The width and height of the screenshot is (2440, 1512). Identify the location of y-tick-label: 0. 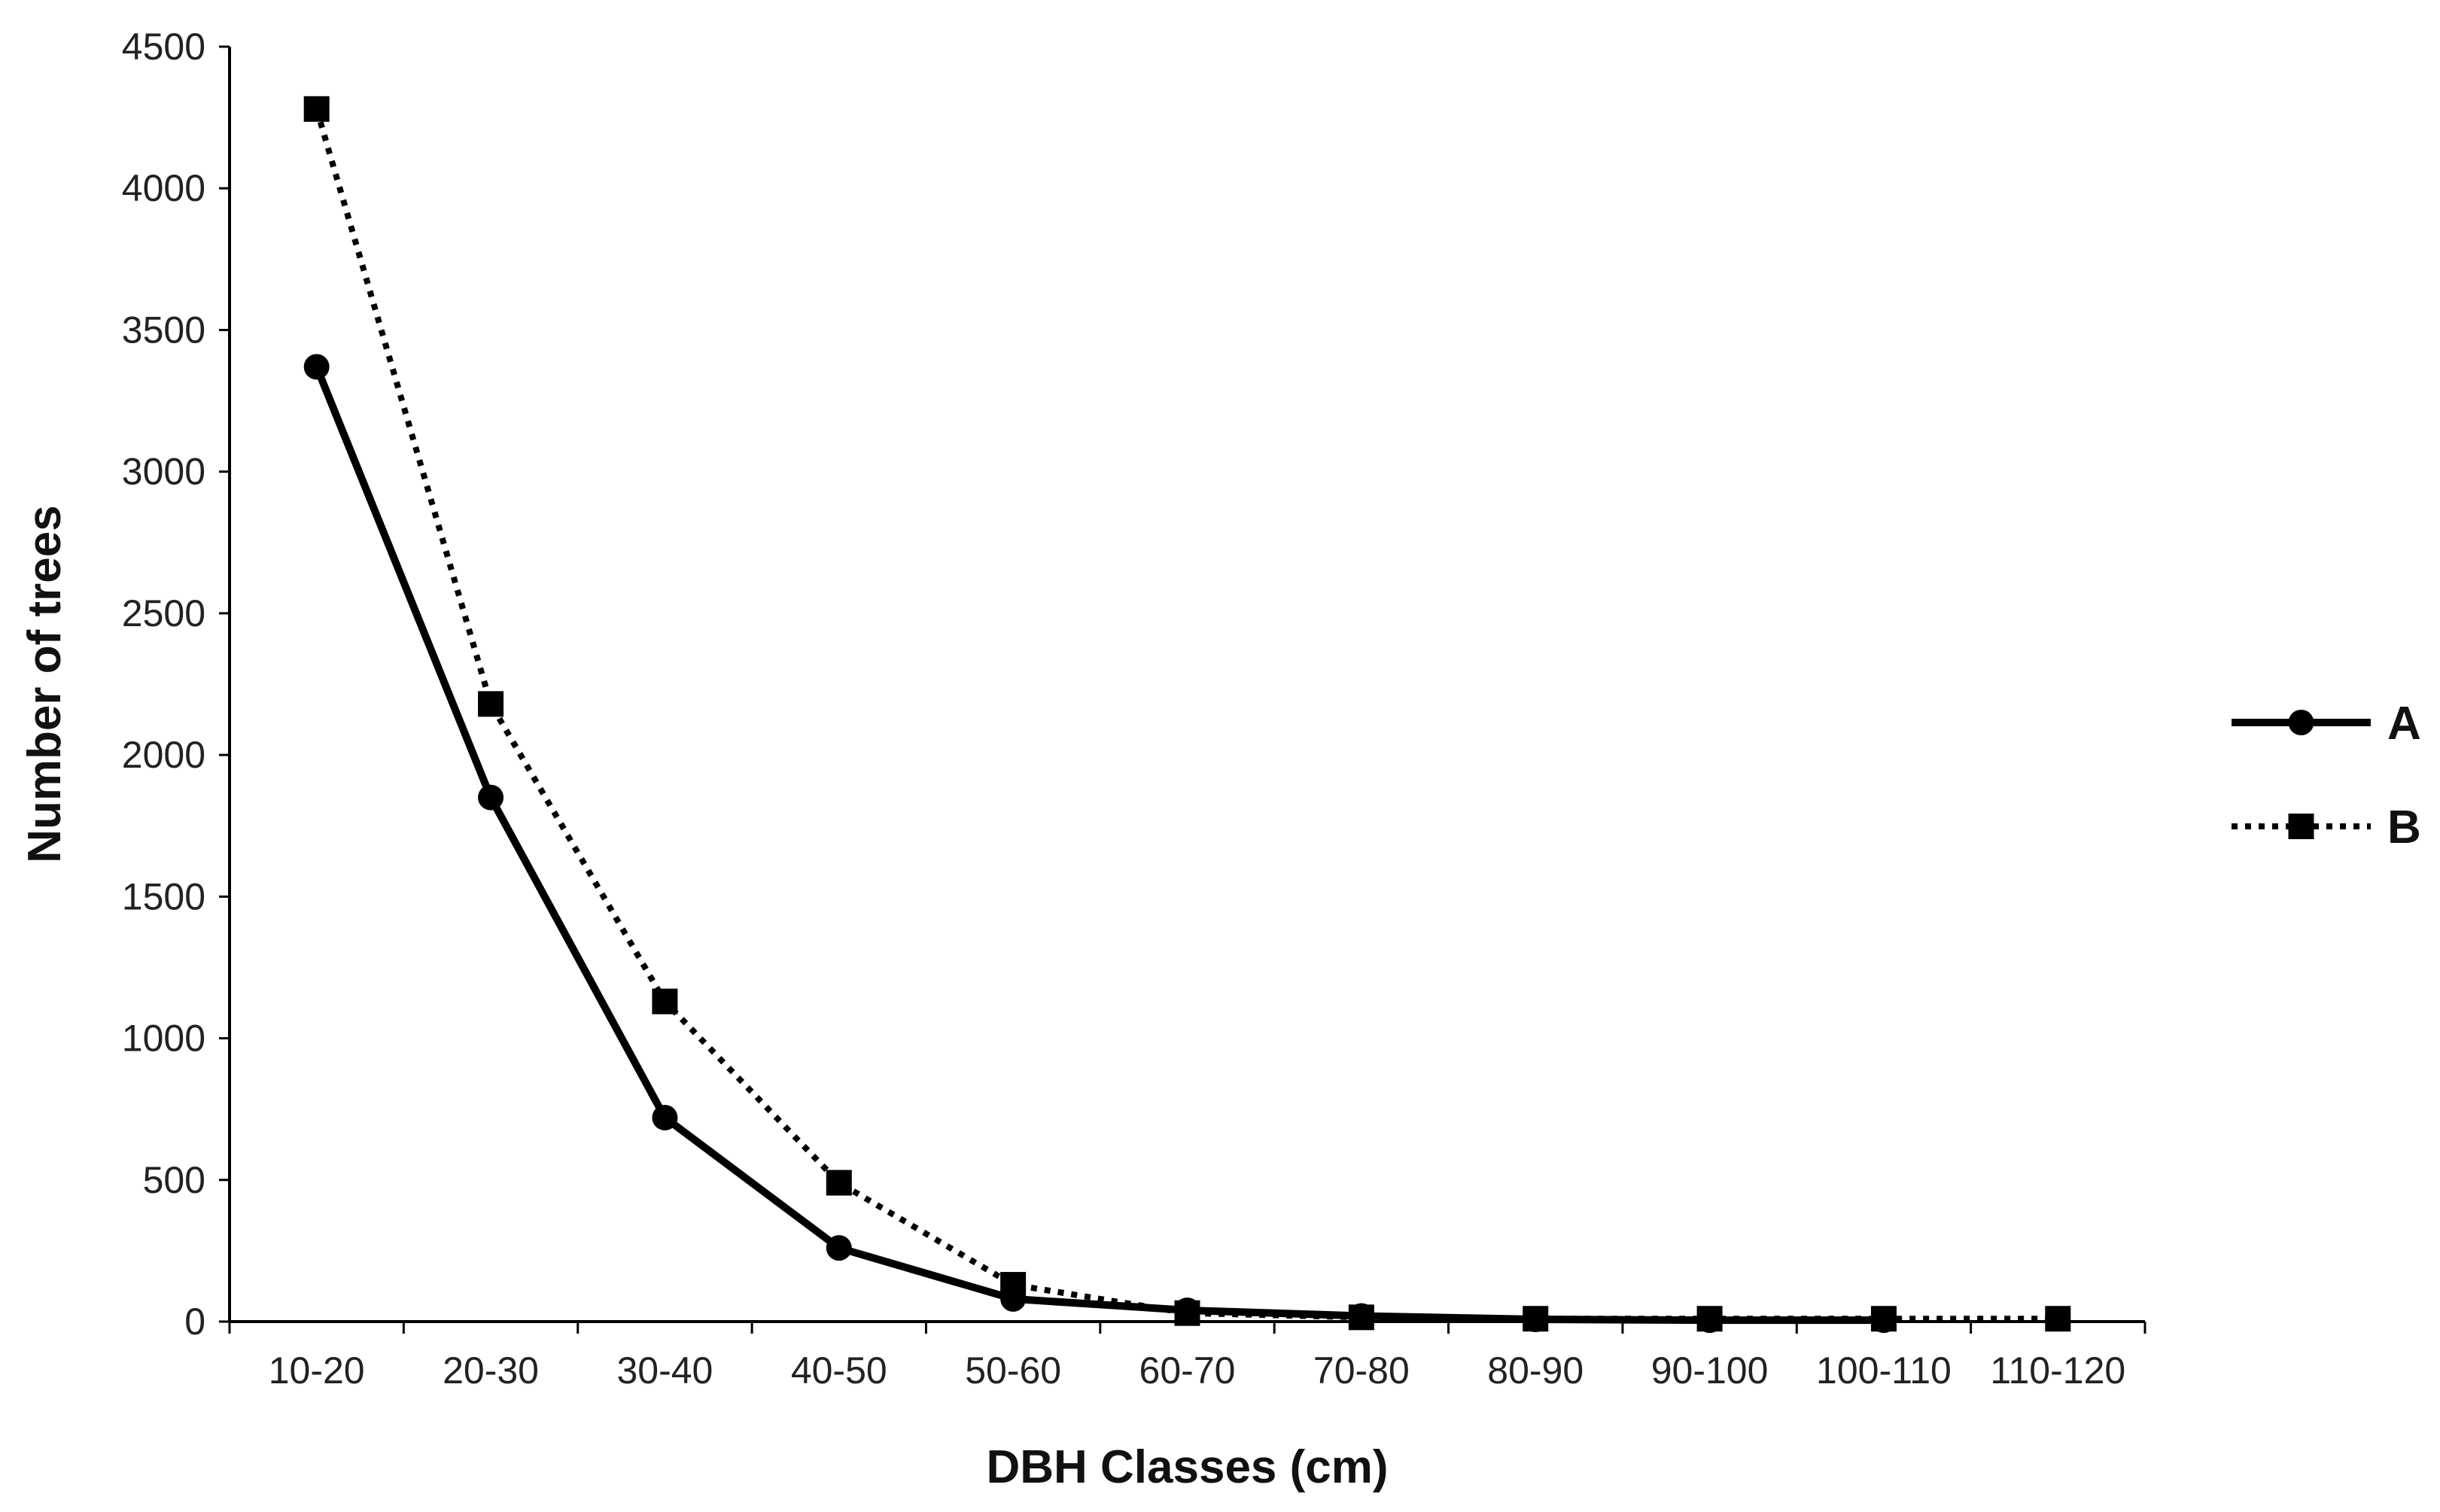
(194, 1322).